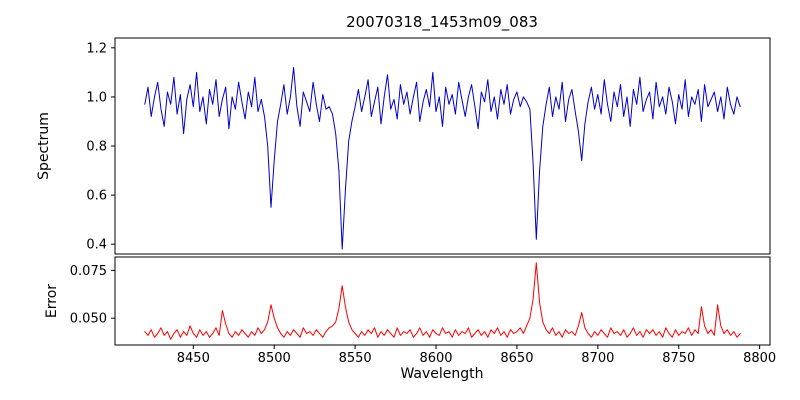  I want to click on error-line, so click(442, 301).